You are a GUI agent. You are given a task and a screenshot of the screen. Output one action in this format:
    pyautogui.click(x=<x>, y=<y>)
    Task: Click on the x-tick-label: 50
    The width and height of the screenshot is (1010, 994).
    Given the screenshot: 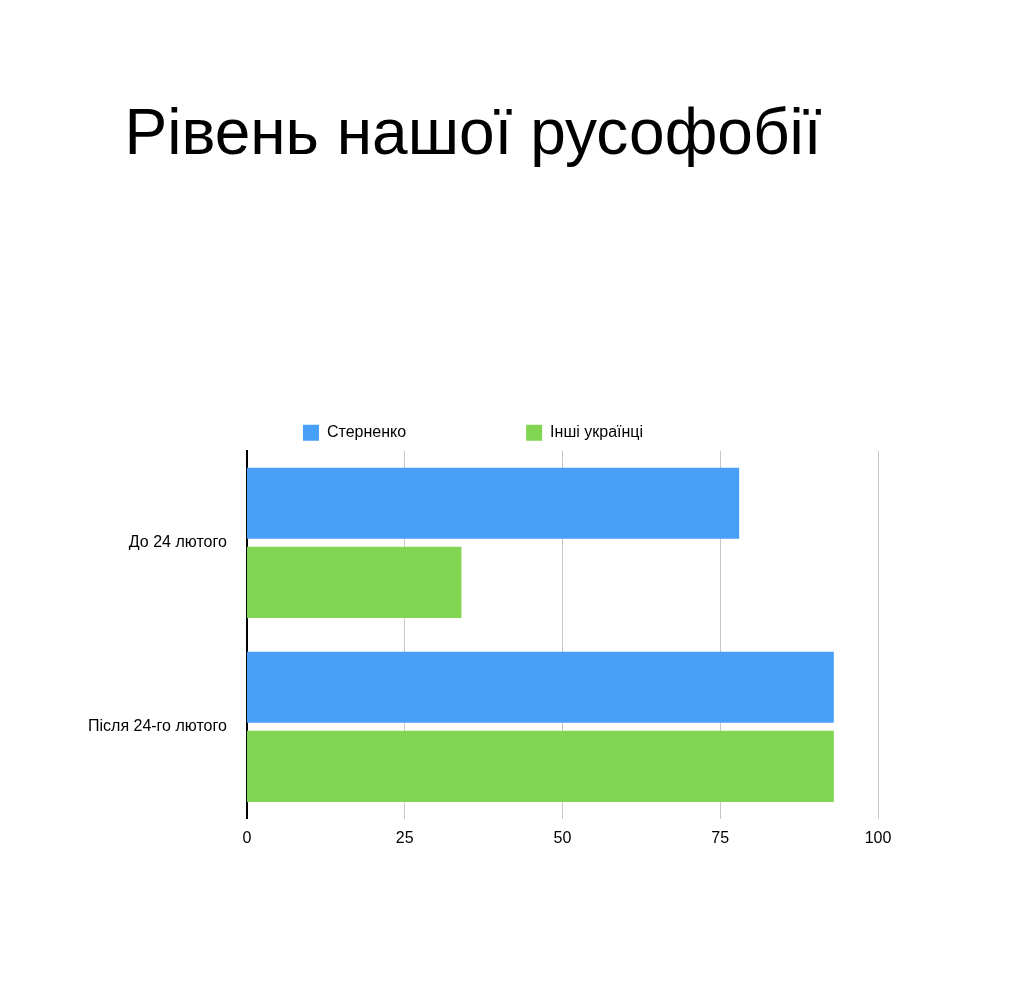 What is the action you would take?
    pyautogui.click(x=562, y=837)
    